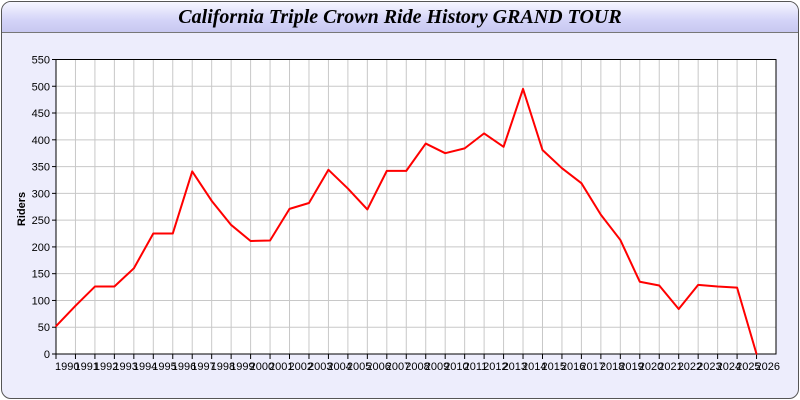 The width and height of the screenshot is (800, 400). What do you see at coordinates (44, 328) in the screenshot?
I see `y-tick-label: 50` at bounding box center [44, 328].